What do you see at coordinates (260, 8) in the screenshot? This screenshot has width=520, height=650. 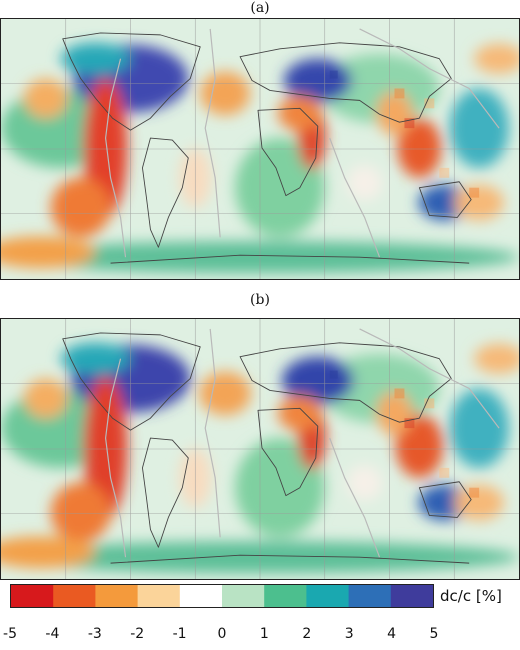 I see `panel-a-label: (a)` at bounding box center [260, 8].